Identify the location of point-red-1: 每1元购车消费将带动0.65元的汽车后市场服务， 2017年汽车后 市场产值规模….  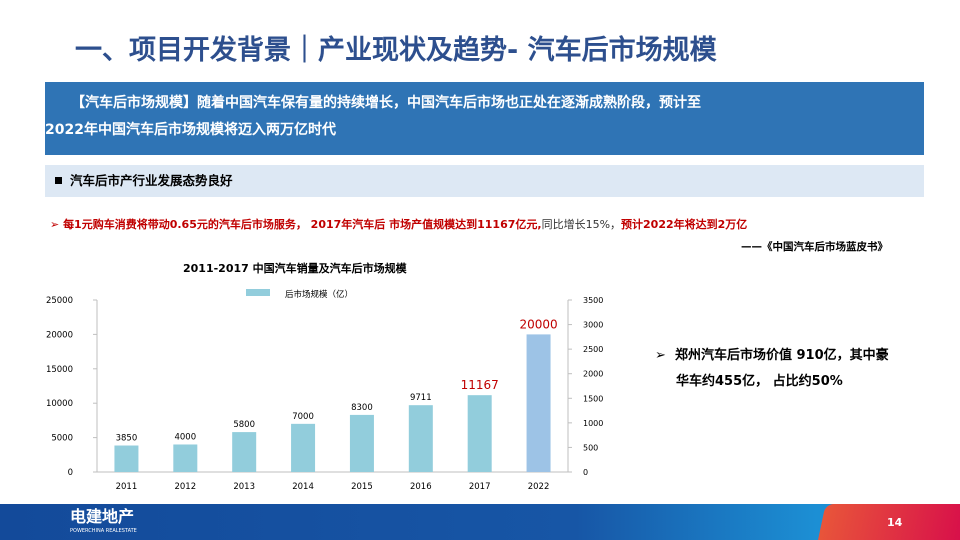
(302, 224).